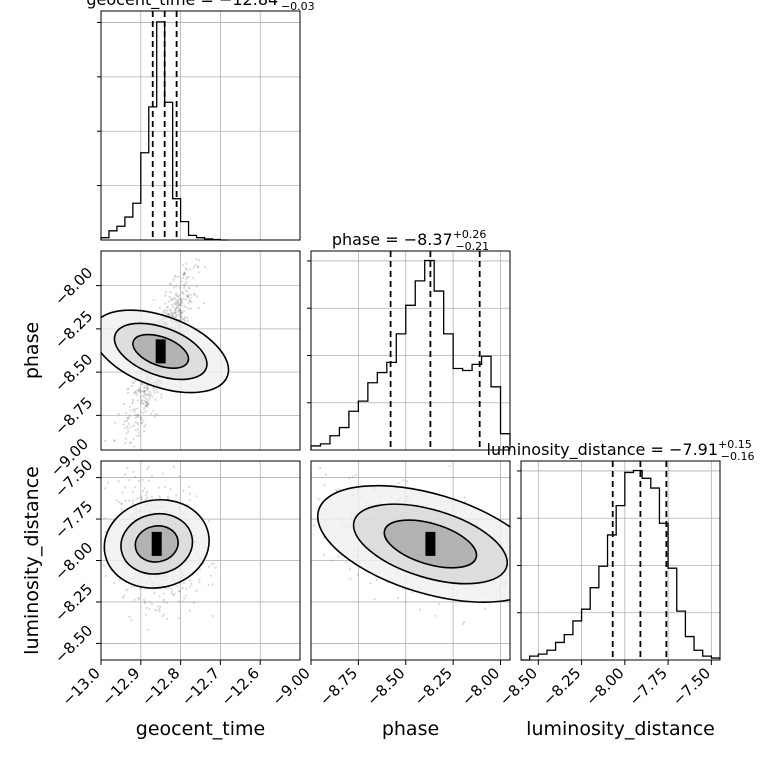 This screenshot has height=760, width=760. What do you see at coordinates (518, 686) in the screenshot?
I see `xtick-label-luminosity_distance-0: −8.50` at bounding box center [518, 686].